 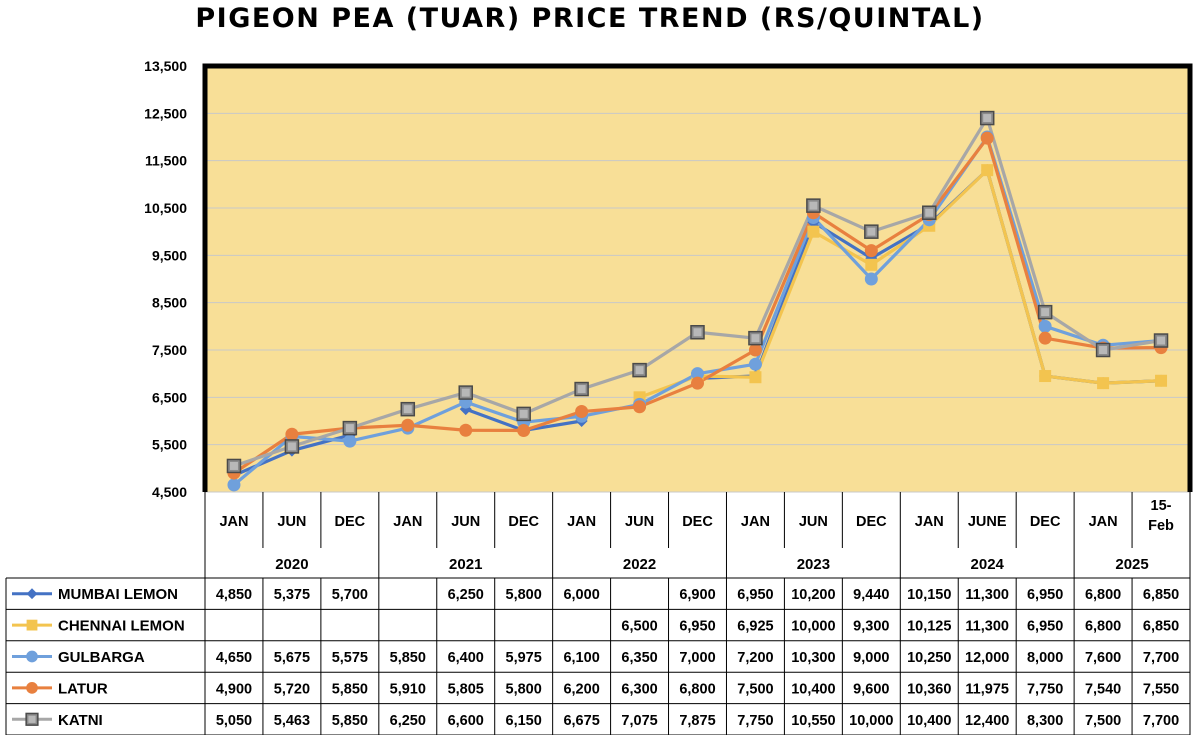 What do you see at coordinates (987, 721) in the screenshot?
I see `table-cell-value: 12,400` at bounding box center [987, 721].